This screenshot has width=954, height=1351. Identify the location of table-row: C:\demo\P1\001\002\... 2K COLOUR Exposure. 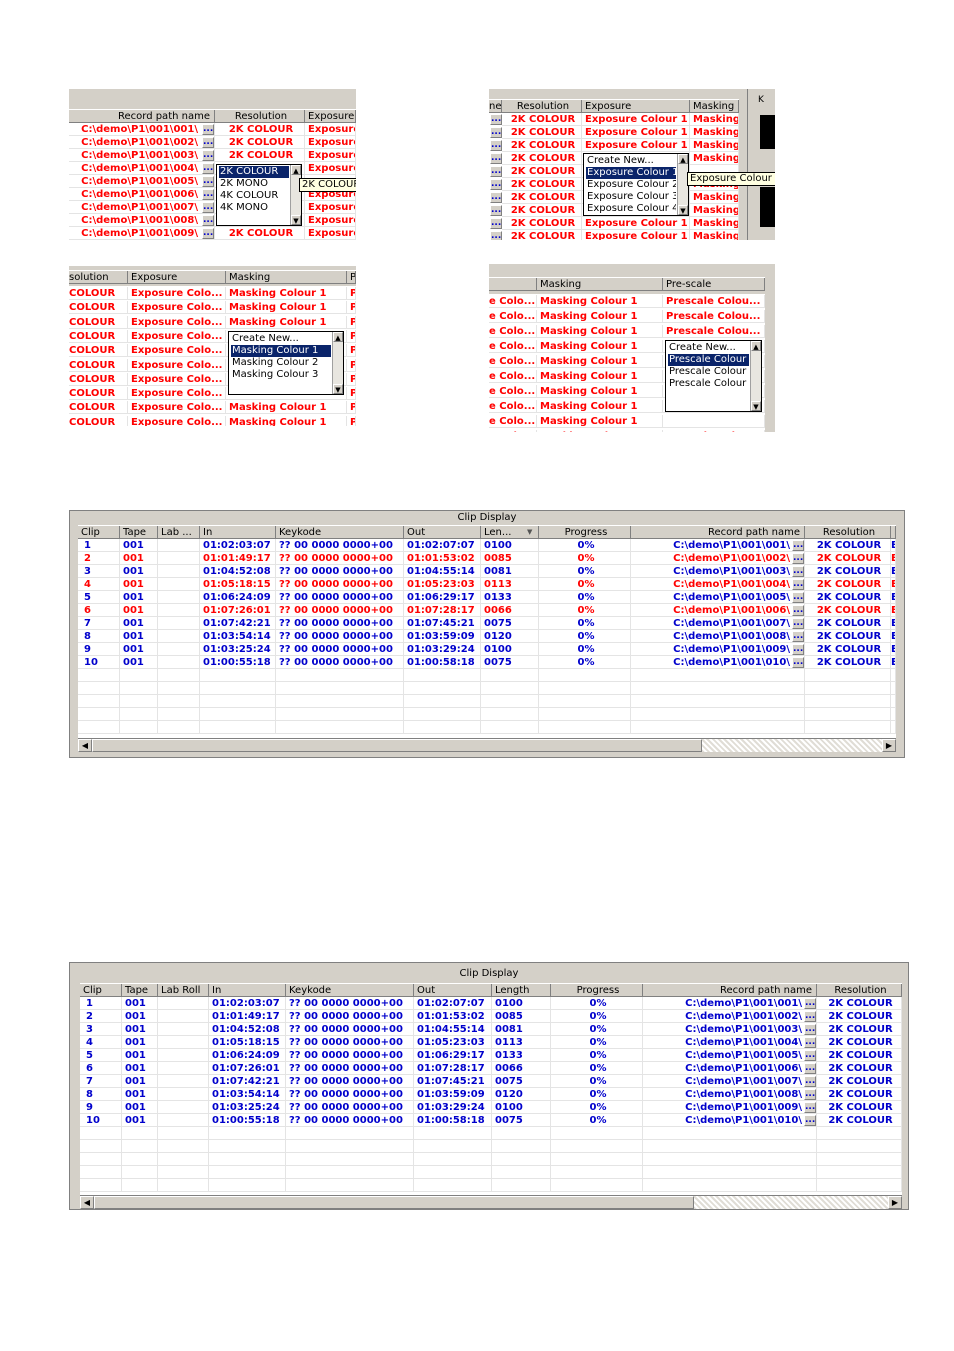
(212, 142).